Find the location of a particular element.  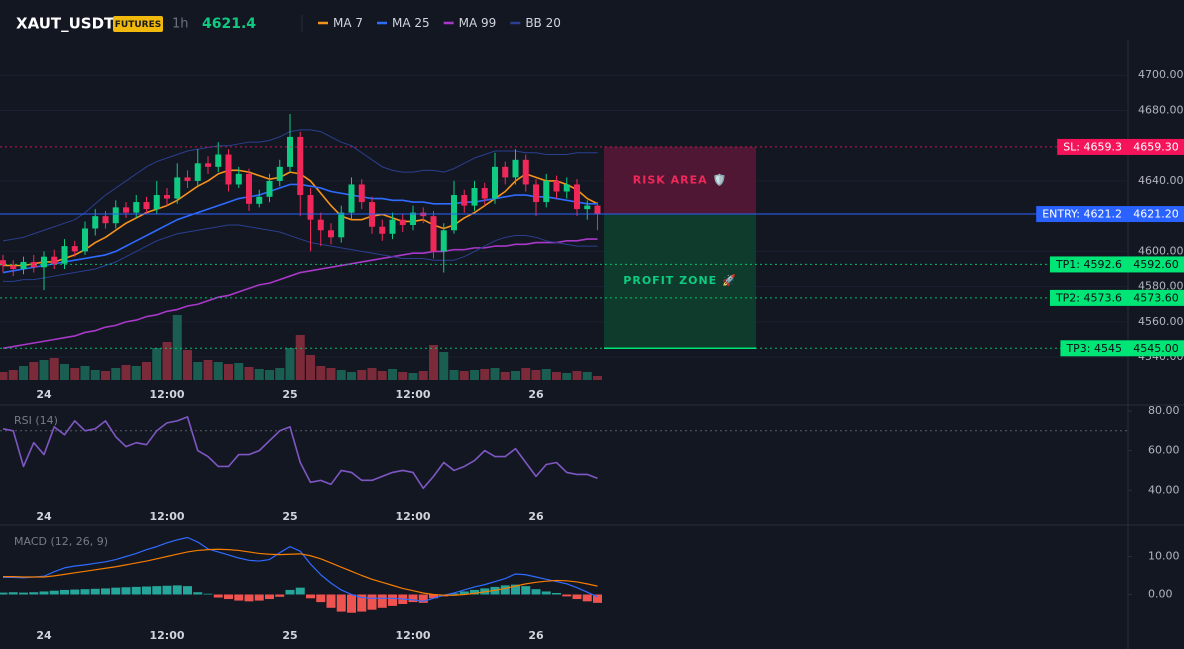

y-tick-label: 4580.00 is located at coordinates (1161, 286).